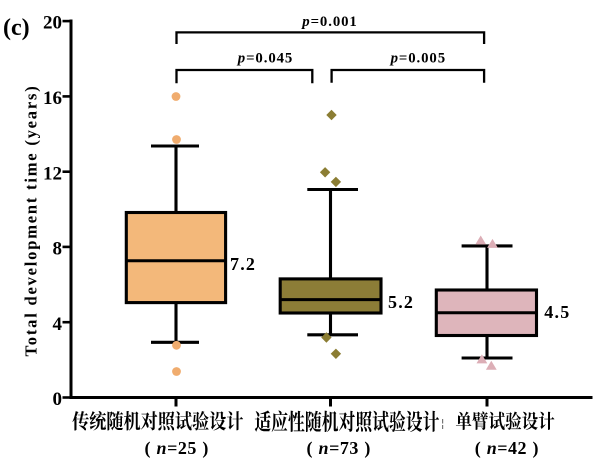 The width and height of the screenshot is (603, 471). I want to click on svg-text: 7.2, so click(243, 264).